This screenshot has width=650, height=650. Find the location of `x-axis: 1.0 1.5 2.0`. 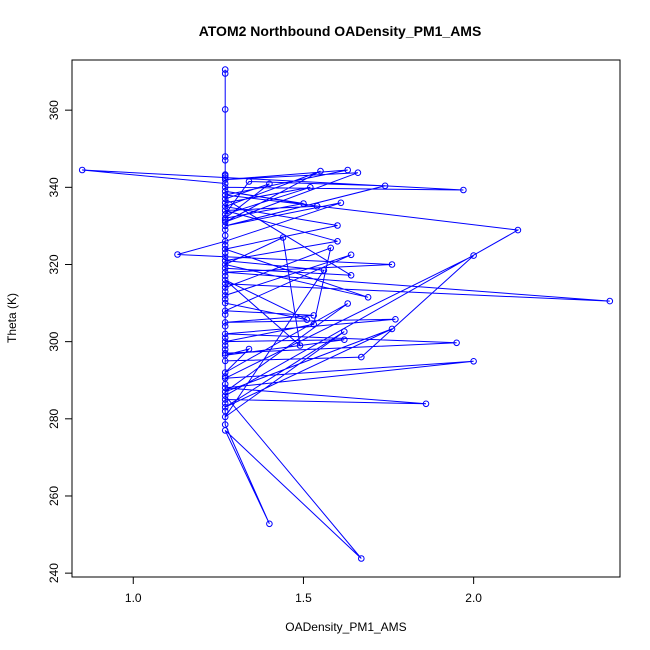

x-axis: 1.0 1.5 2.0 is located at coordinates (303, 590).